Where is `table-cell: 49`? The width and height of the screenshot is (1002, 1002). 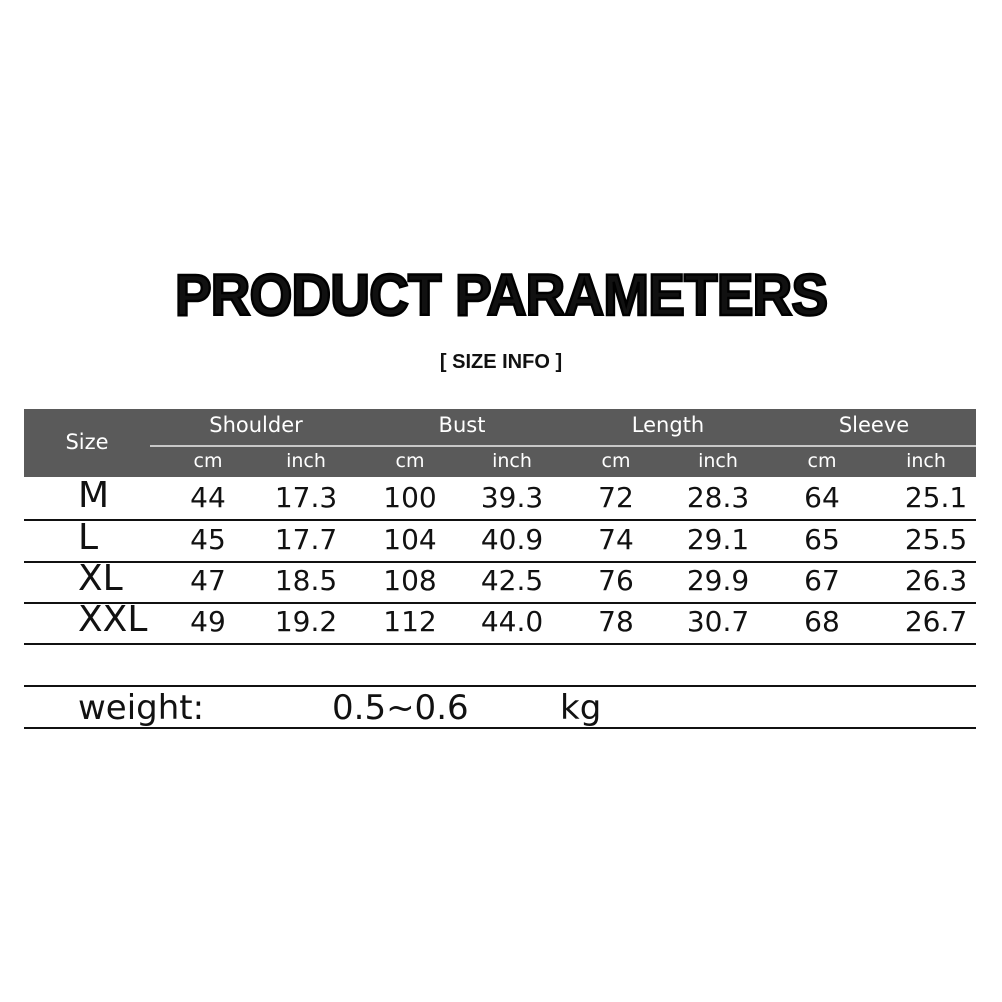 table-cell: 49 is located at coordinates (208, 621).